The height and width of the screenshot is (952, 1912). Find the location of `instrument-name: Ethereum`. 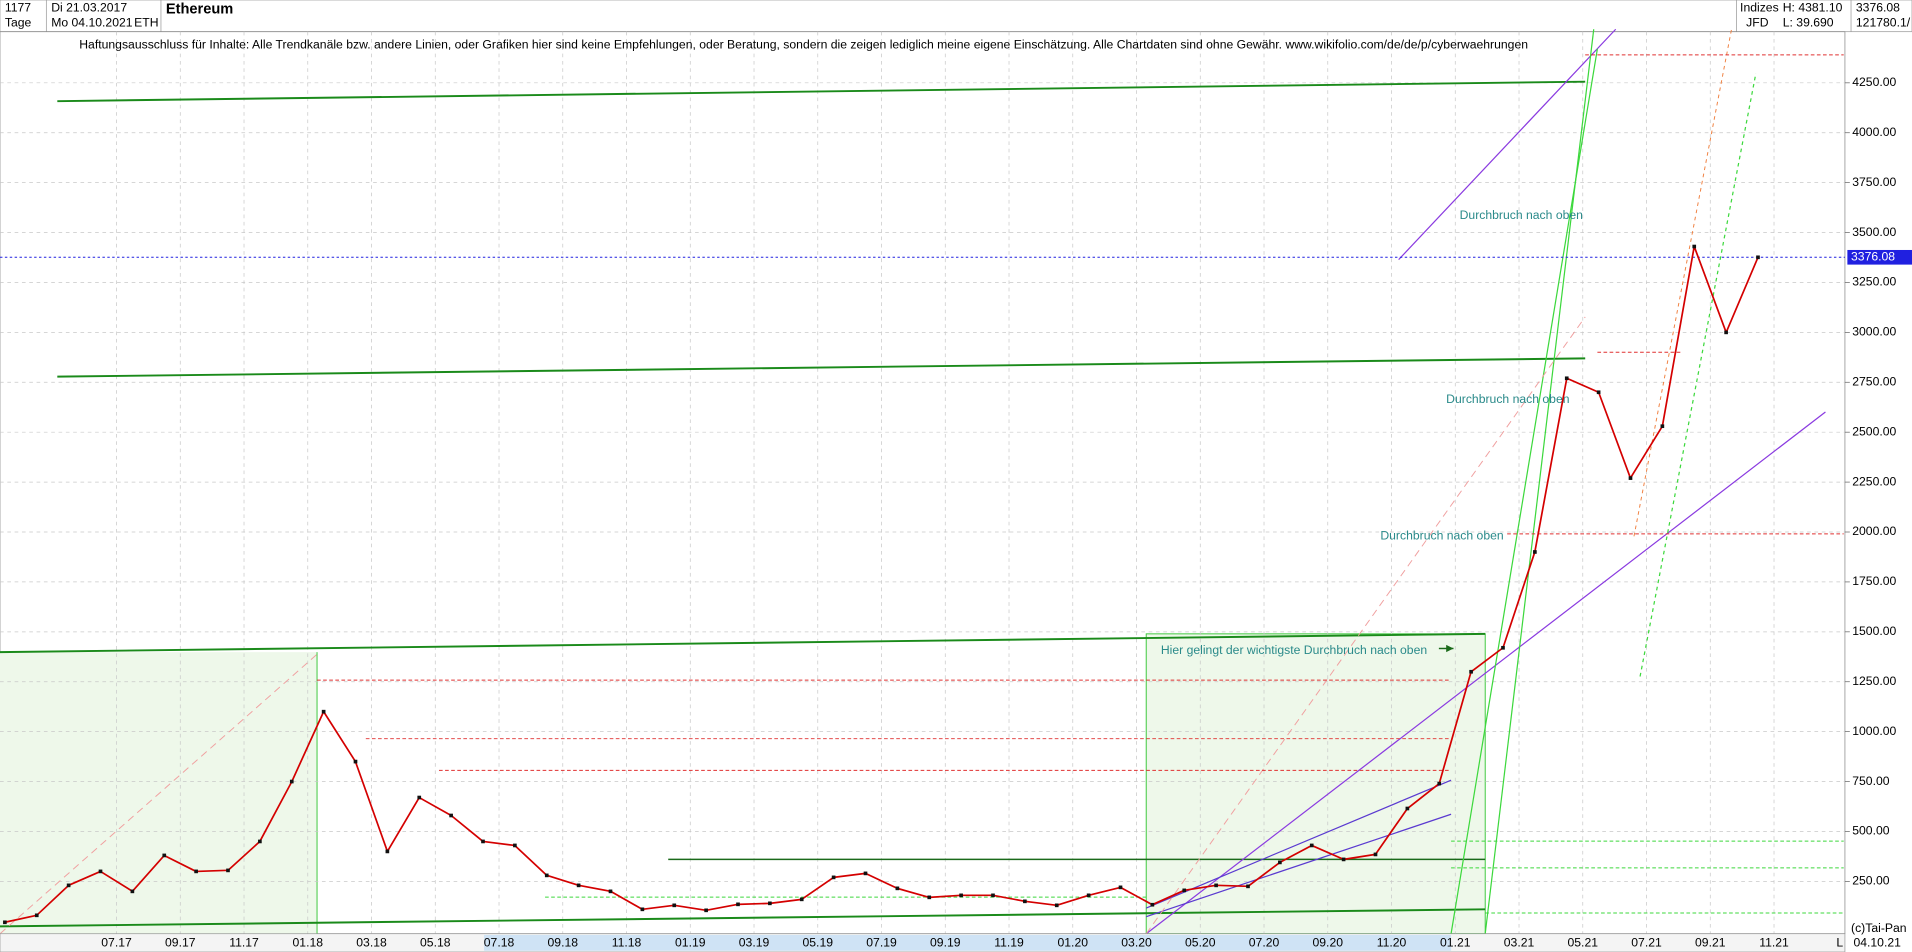

instrument-name: Ethereum is located at coordinates (199, 10).